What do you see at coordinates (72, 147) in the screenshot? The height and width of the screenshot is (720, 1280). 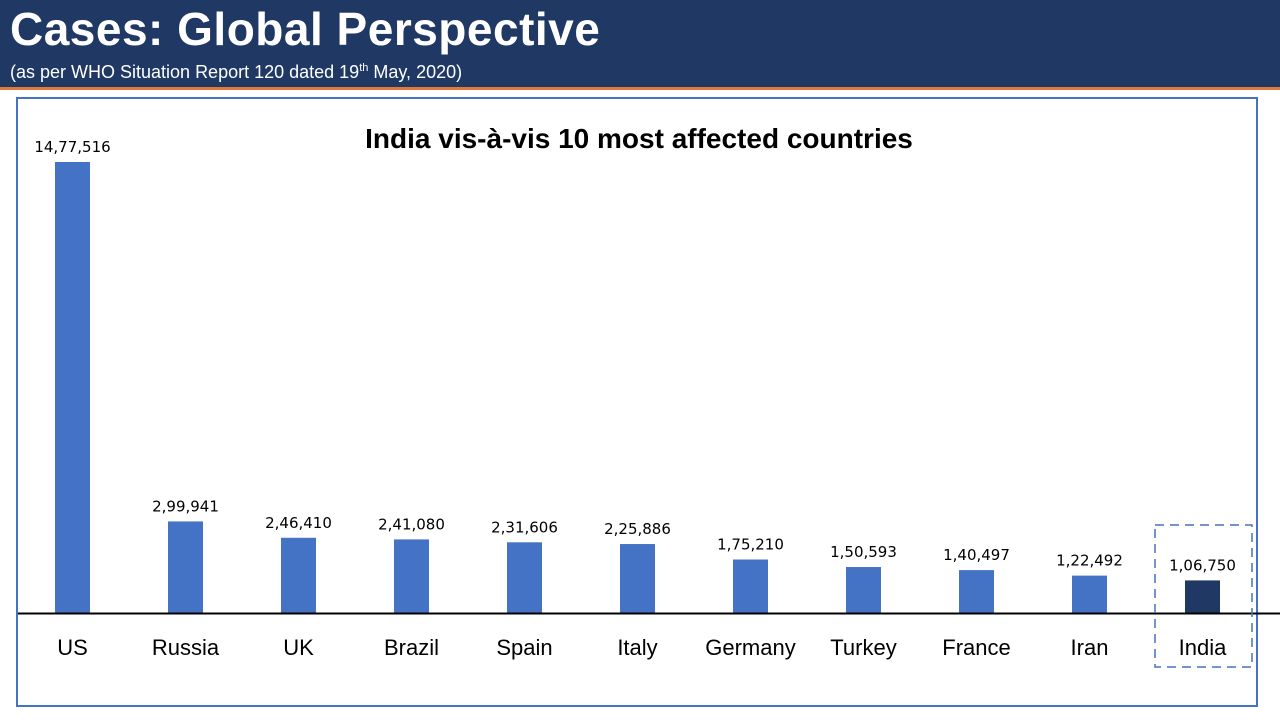 I see `value-label-us: 14,77,516` at bounding box center [72, 147].